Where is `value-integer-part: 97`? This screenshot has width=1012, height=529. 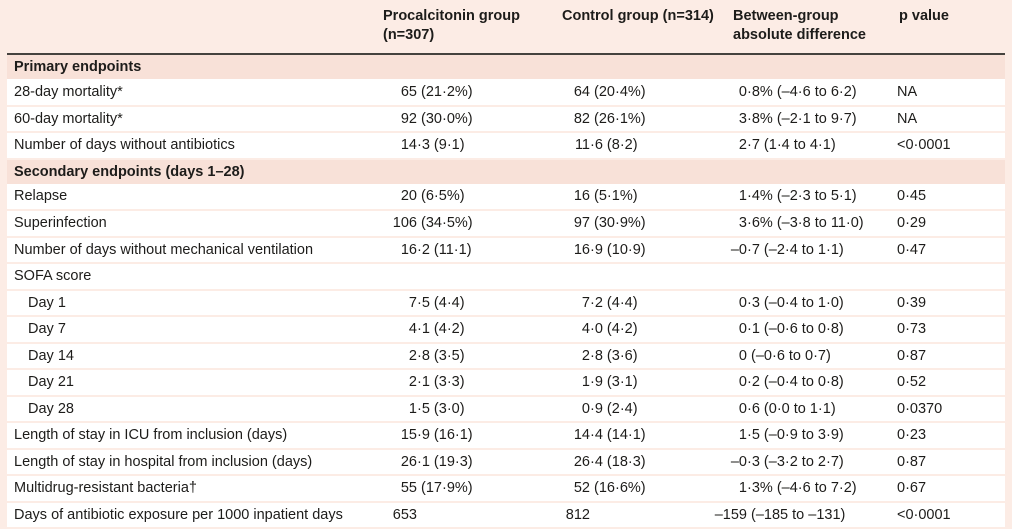
value-integer-part: 97 is located at coordinates (581, 223).